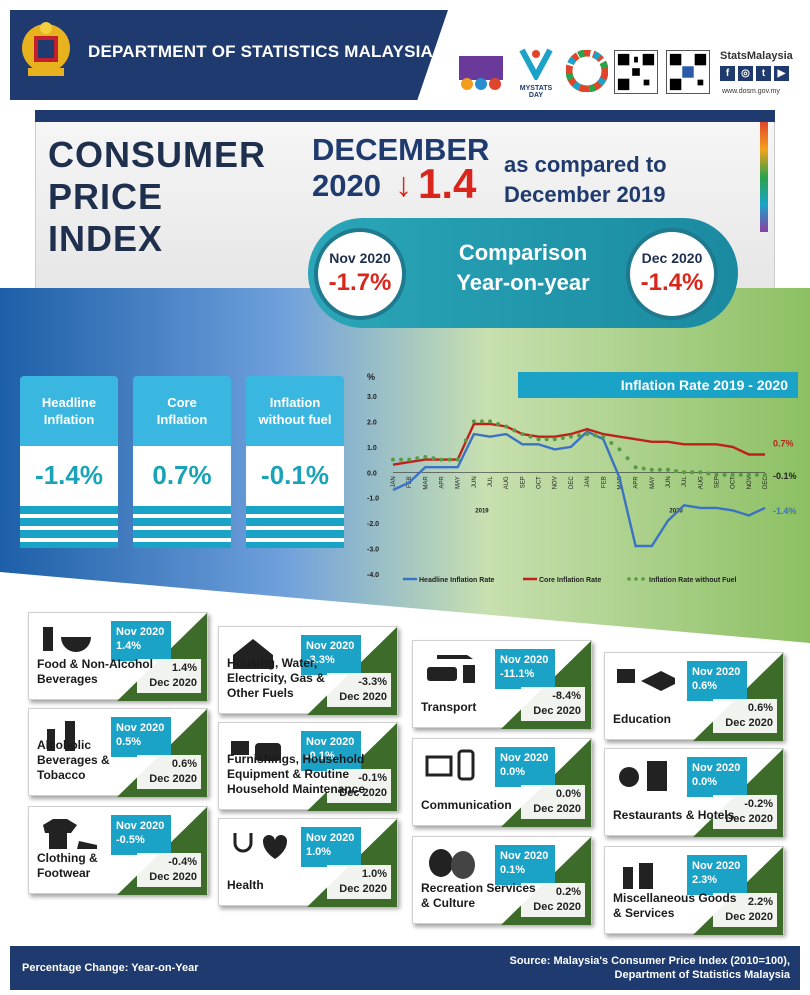 Image resolution: width=810 pixels, height=995 pixels. I want to click on rainbow-stripe, so click(764, 177).